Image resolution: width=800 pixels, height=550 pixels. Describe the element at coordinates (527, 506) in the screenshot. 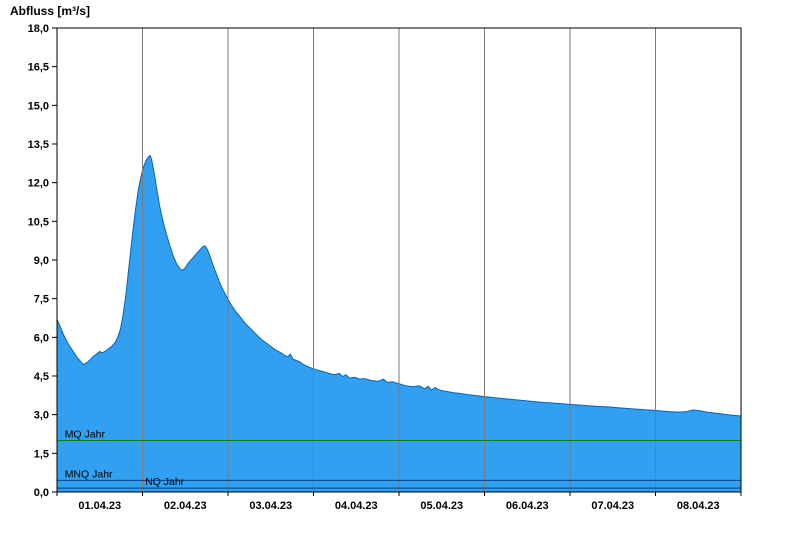

I see `x-tick-label: 06.04.23` at that location.